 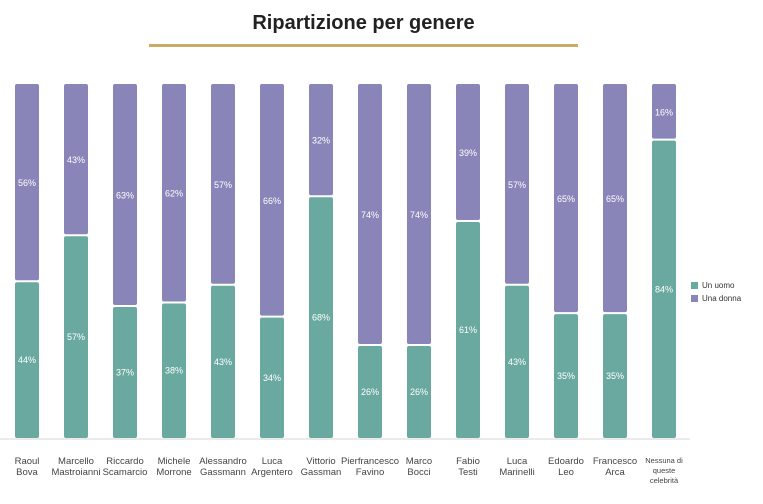 I want to click on category-label: Nessuna di queste celebrità, so click(x=664, y=471).